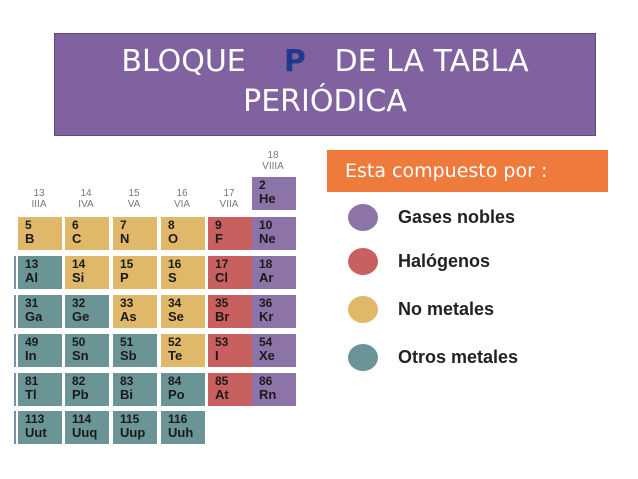 The width and height of the screenshot is (638, 479). I want to click on element-pb: 82 Pb, so click(87, 389).